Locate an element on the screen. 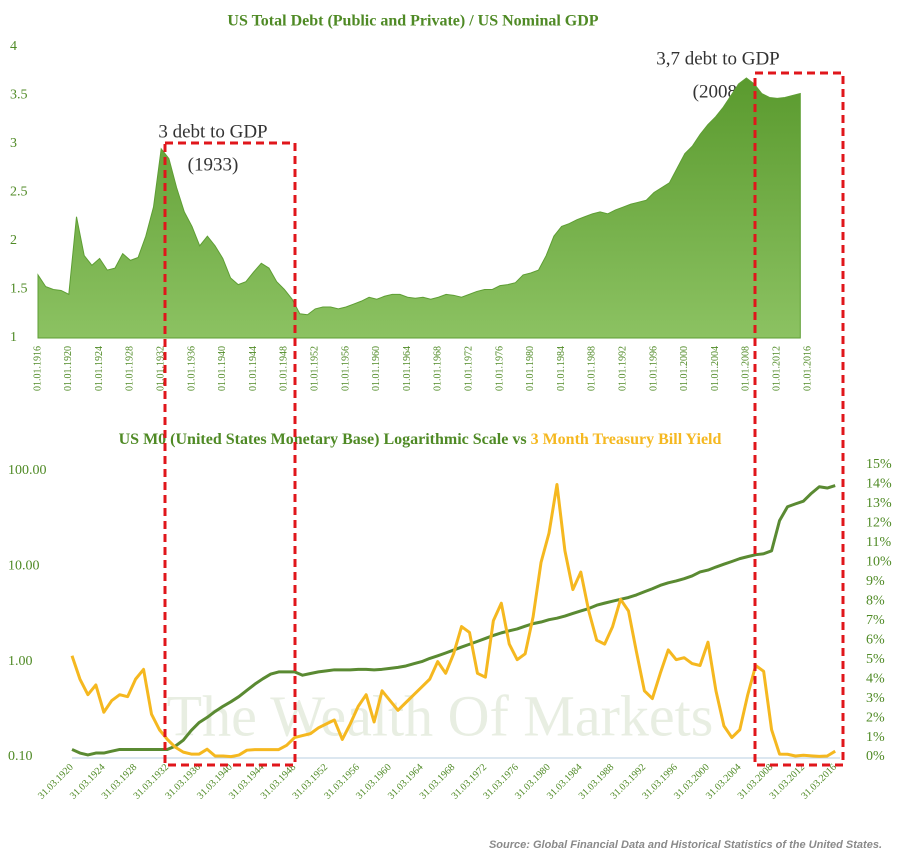 The height and width of the screenshot is (862, 899). y2-tick-label: 6% is located at coordinates (875, 639).